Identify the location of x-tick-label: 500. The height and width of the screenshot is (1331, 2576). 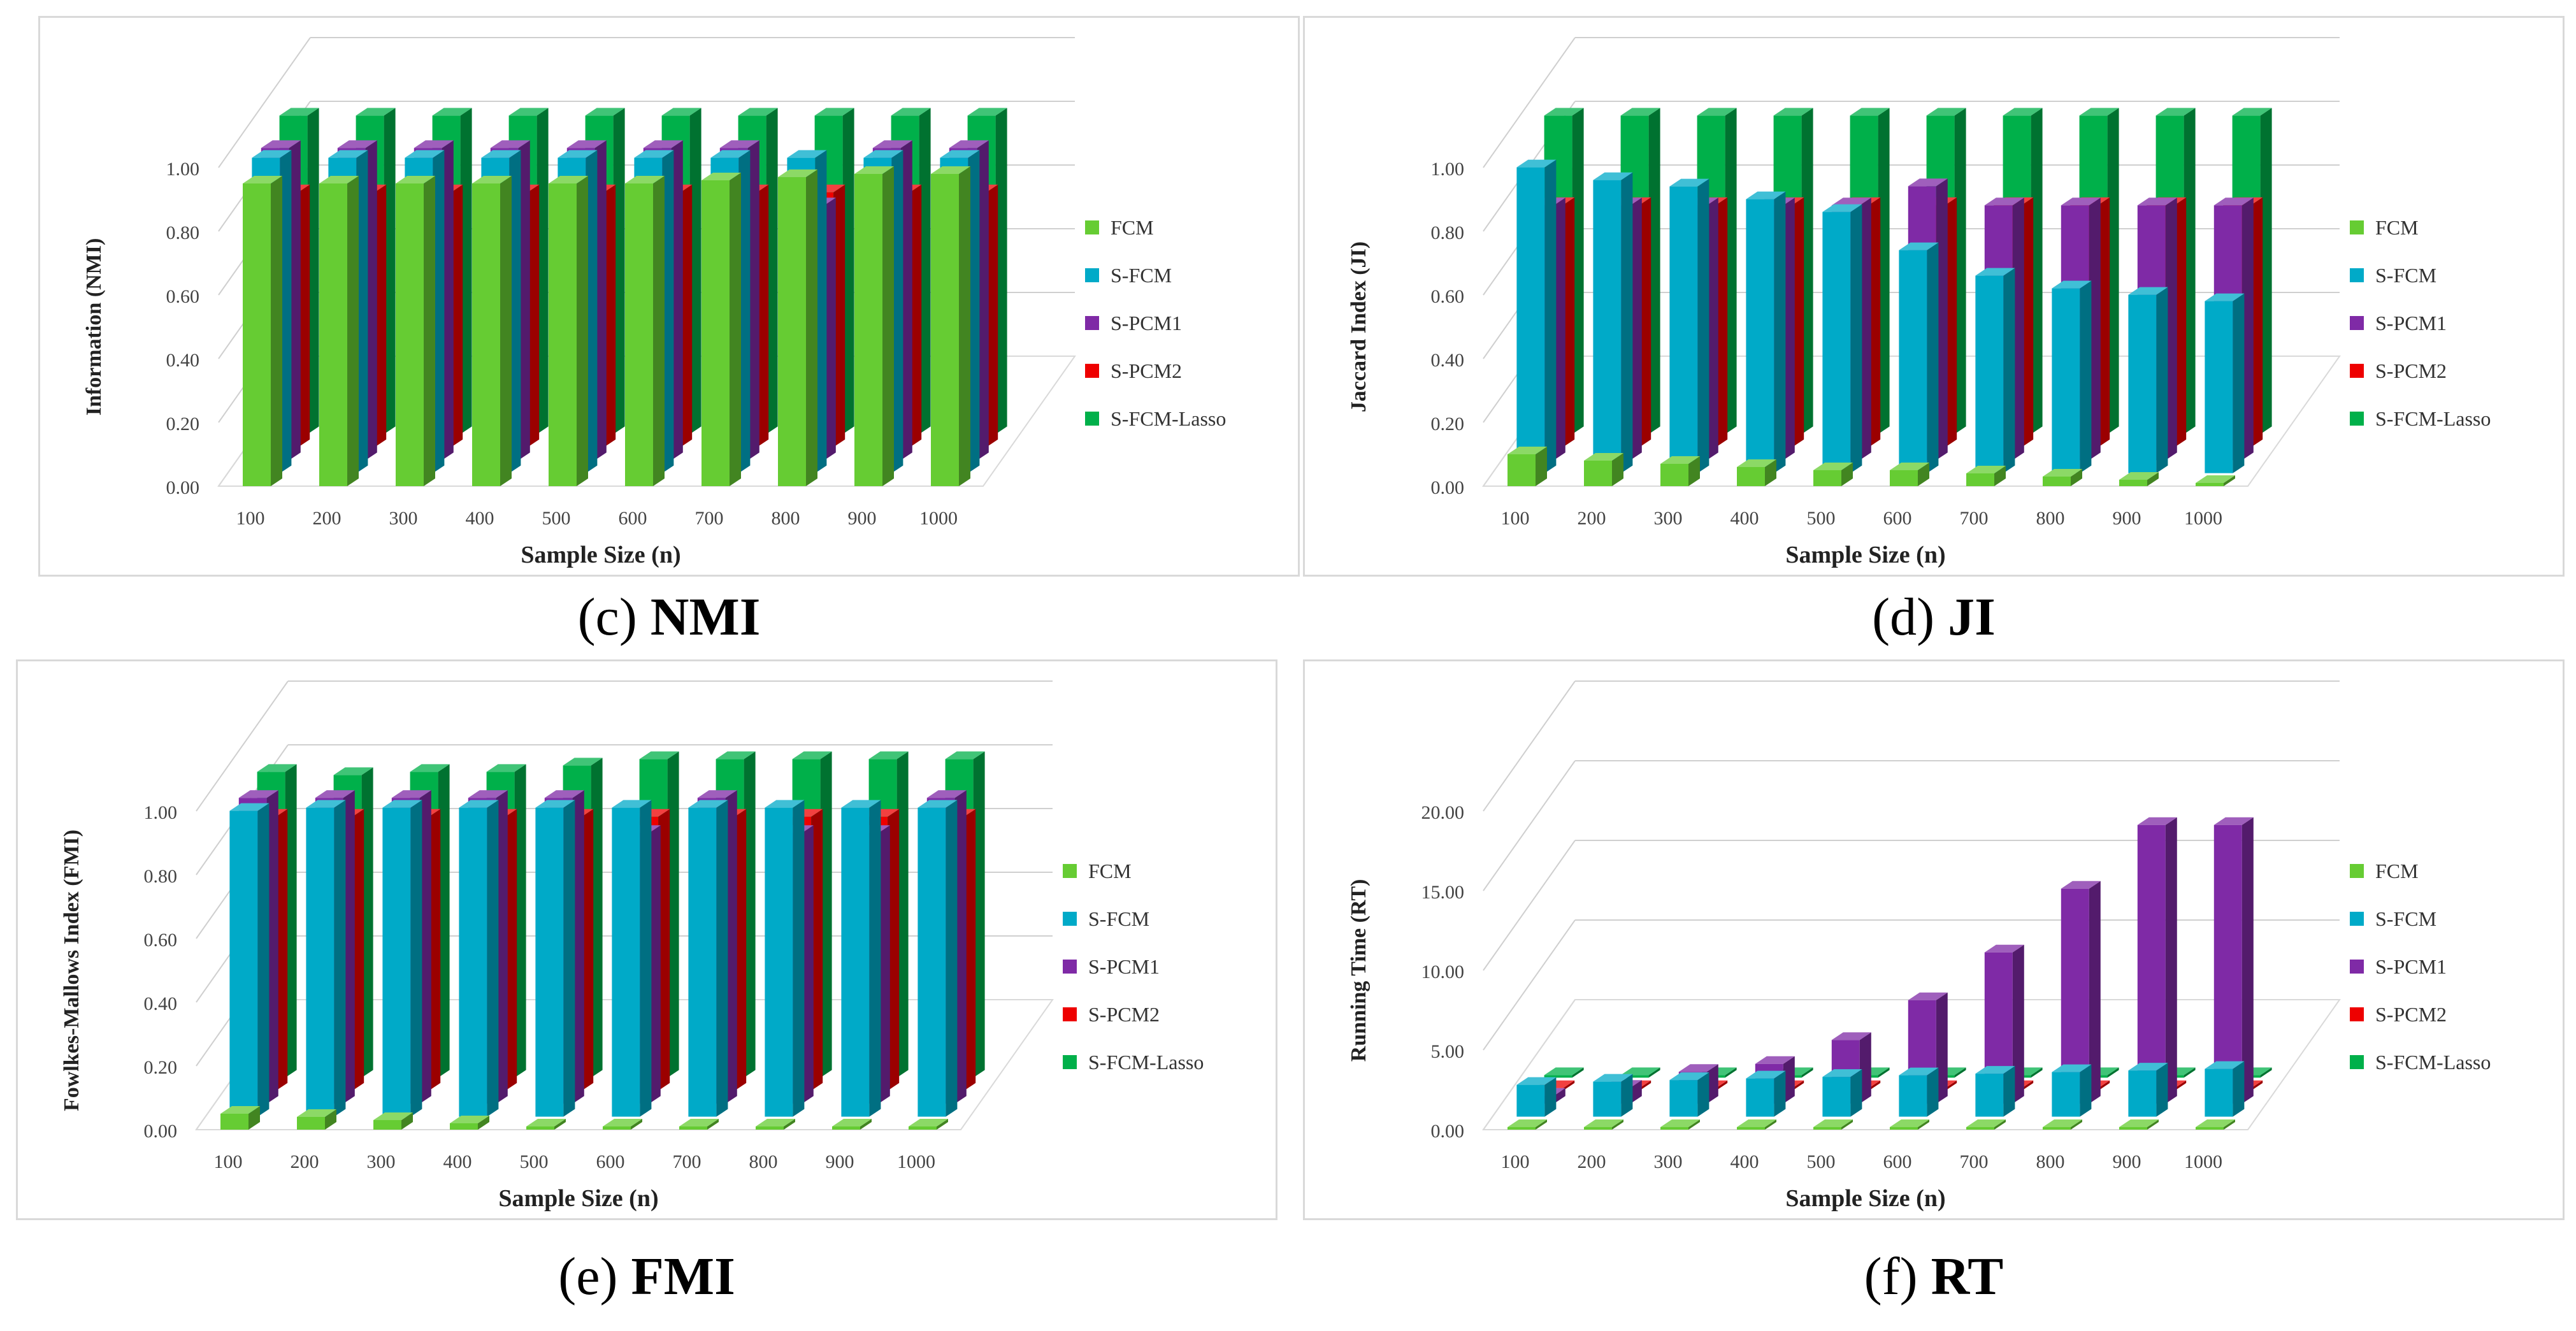
(534, 1161).